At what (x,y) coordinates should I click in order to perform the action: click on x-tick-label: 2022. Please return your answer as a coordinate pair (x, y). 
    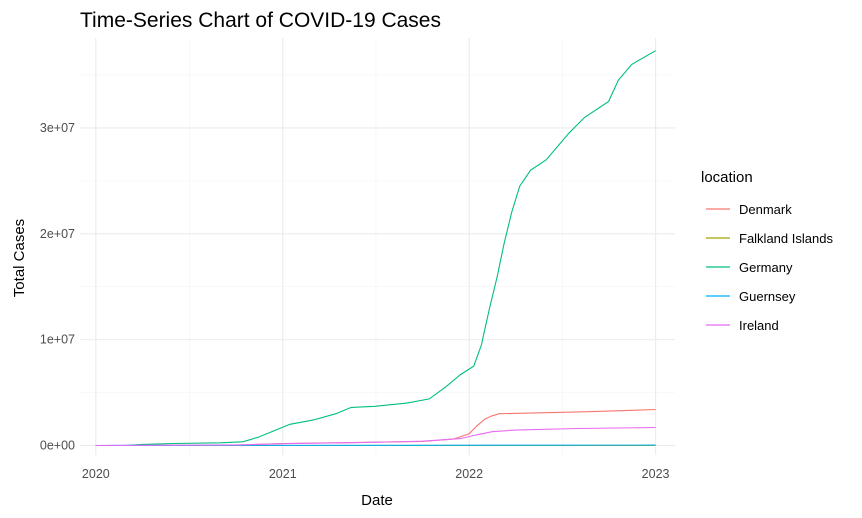
    Looking at the image, I should click on (469, 474).